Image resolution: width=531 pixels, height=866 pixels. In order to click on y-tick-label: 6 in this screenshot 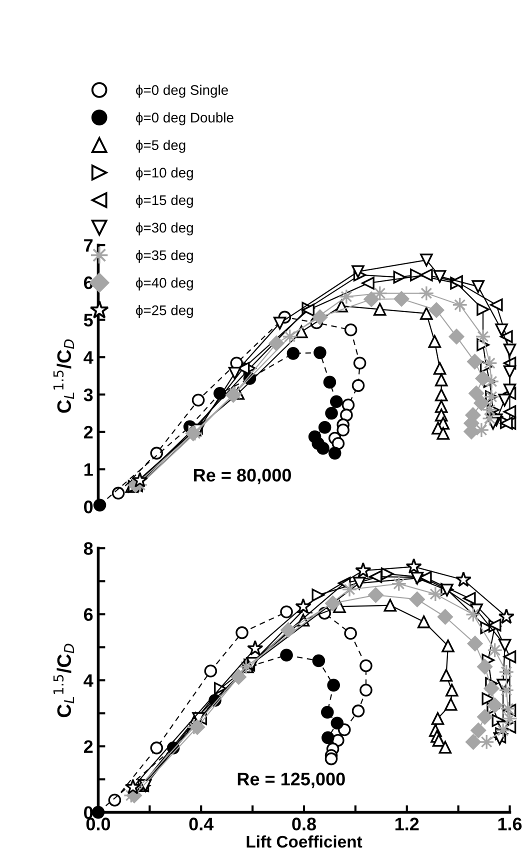, I will do `click(88, 614)`.